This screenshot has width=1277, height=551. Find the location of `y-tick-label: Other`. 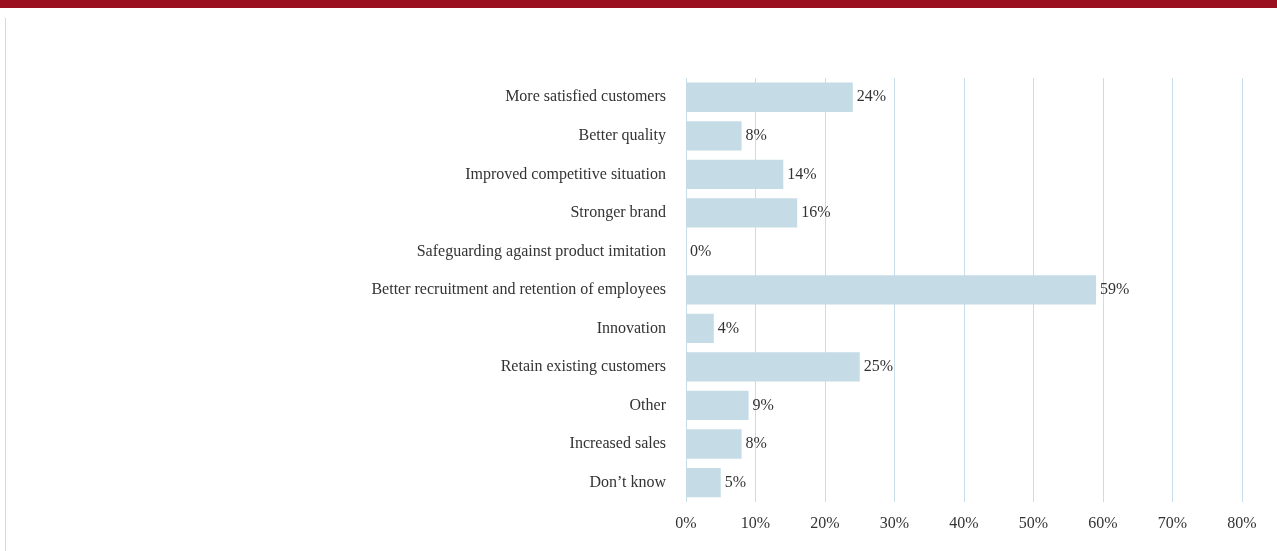

y-tick-label: Other is located at coordinates (648, 404).